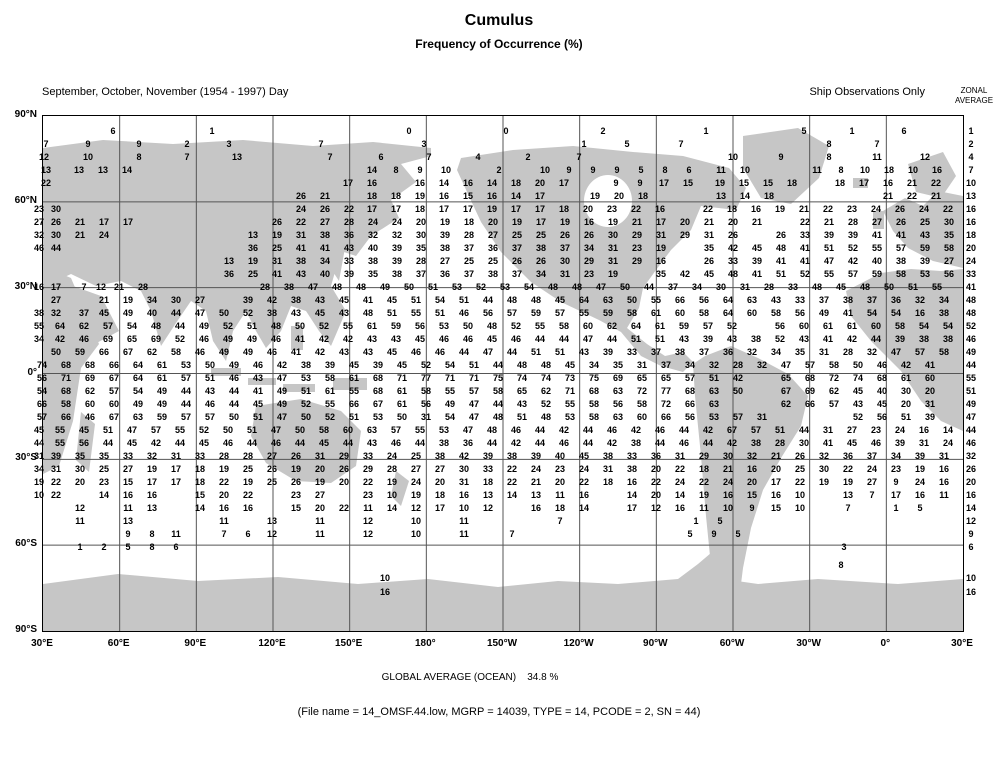 This screenshot has width=998, height=760. I want to click on cell-value: 35, so click(661, 274).